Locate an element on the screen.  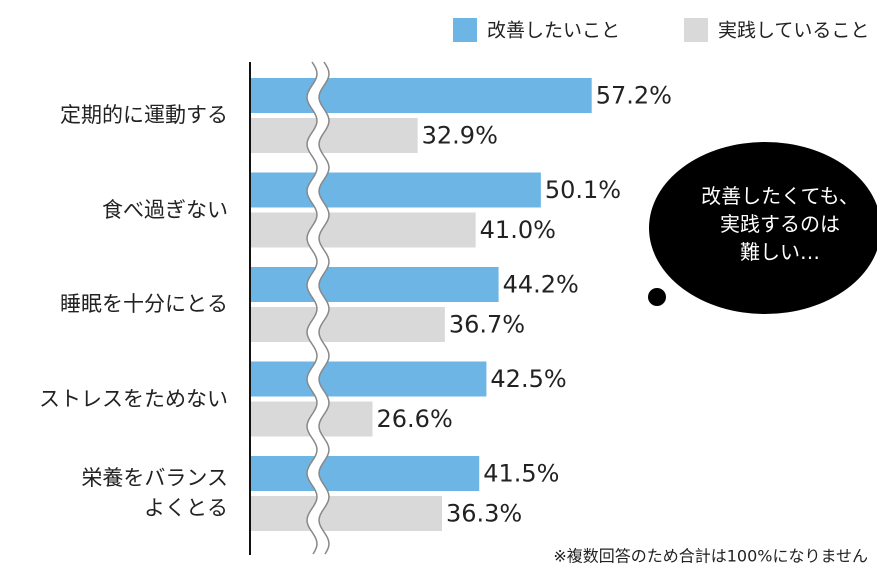
bubble-dot is located at coordinates (657, 297).